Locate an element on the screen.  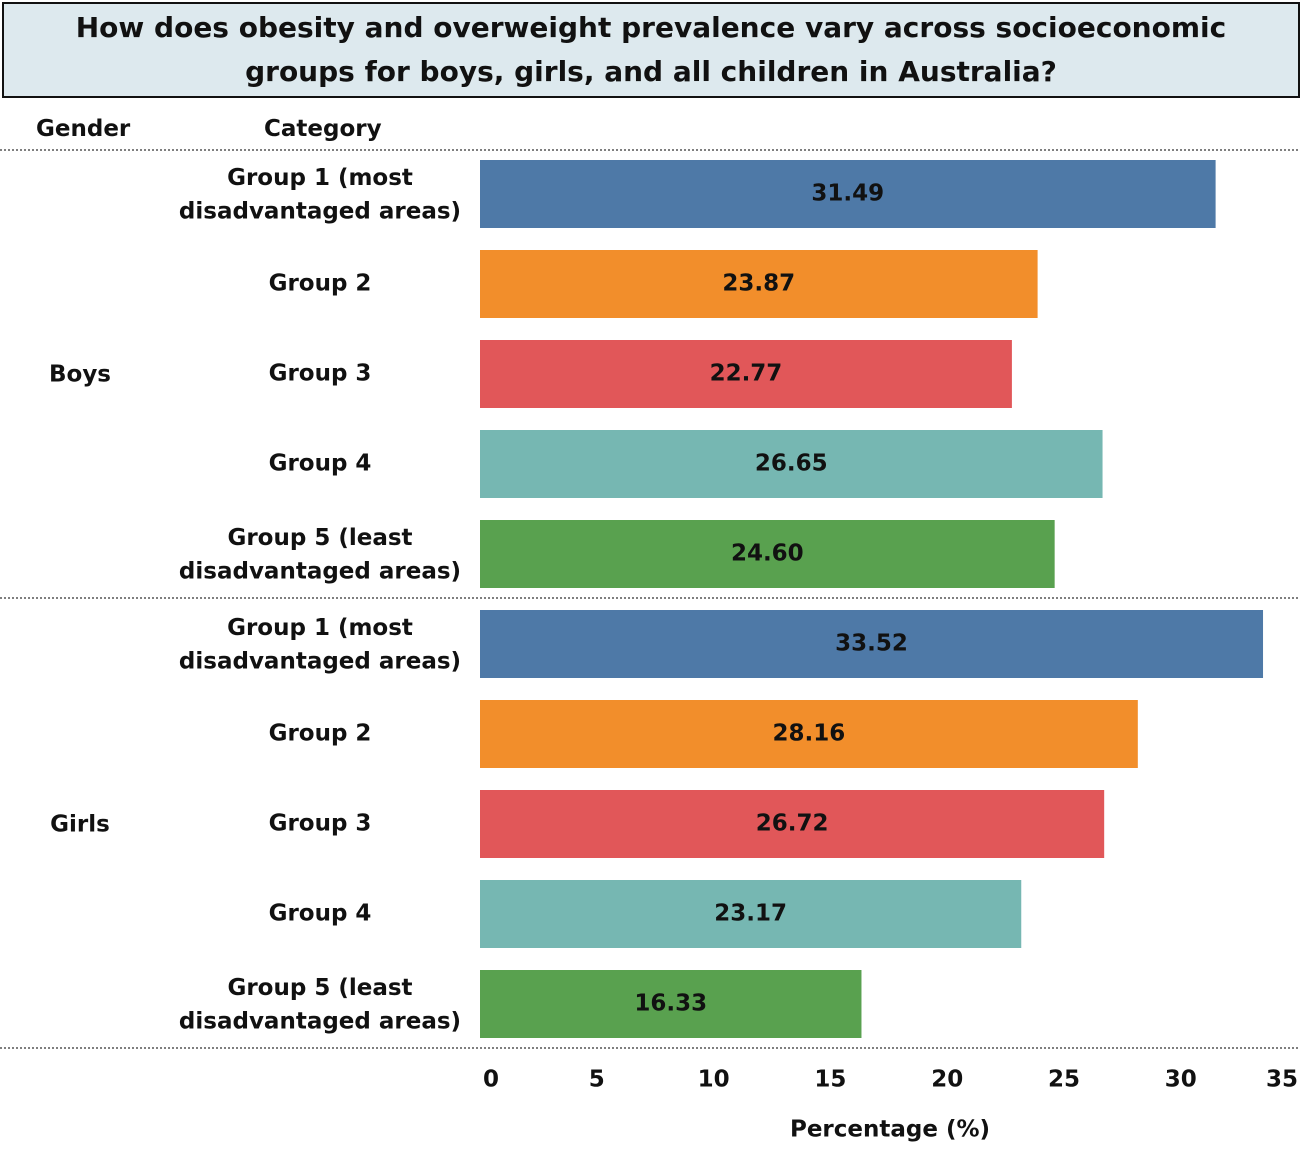
gender-label-girls: Girls is located at coordinates (80, 825).